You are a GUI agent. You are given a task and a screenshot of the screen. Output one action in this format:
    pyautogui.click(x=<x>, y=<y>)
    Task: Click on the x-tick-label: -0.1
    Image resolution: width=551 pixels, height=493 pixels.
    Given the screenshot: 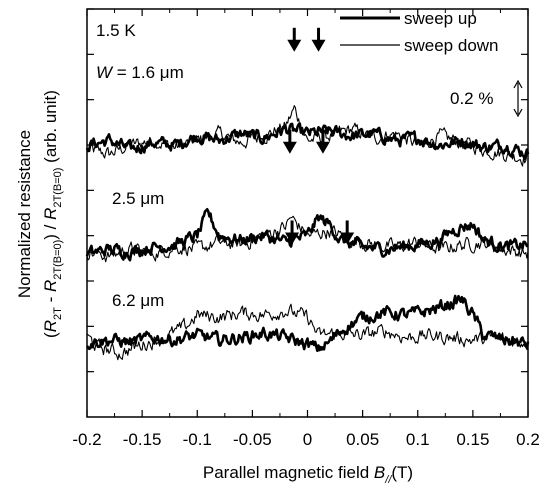 What is the action you would take?
    pyautogui.click(x=197, y=439)
    